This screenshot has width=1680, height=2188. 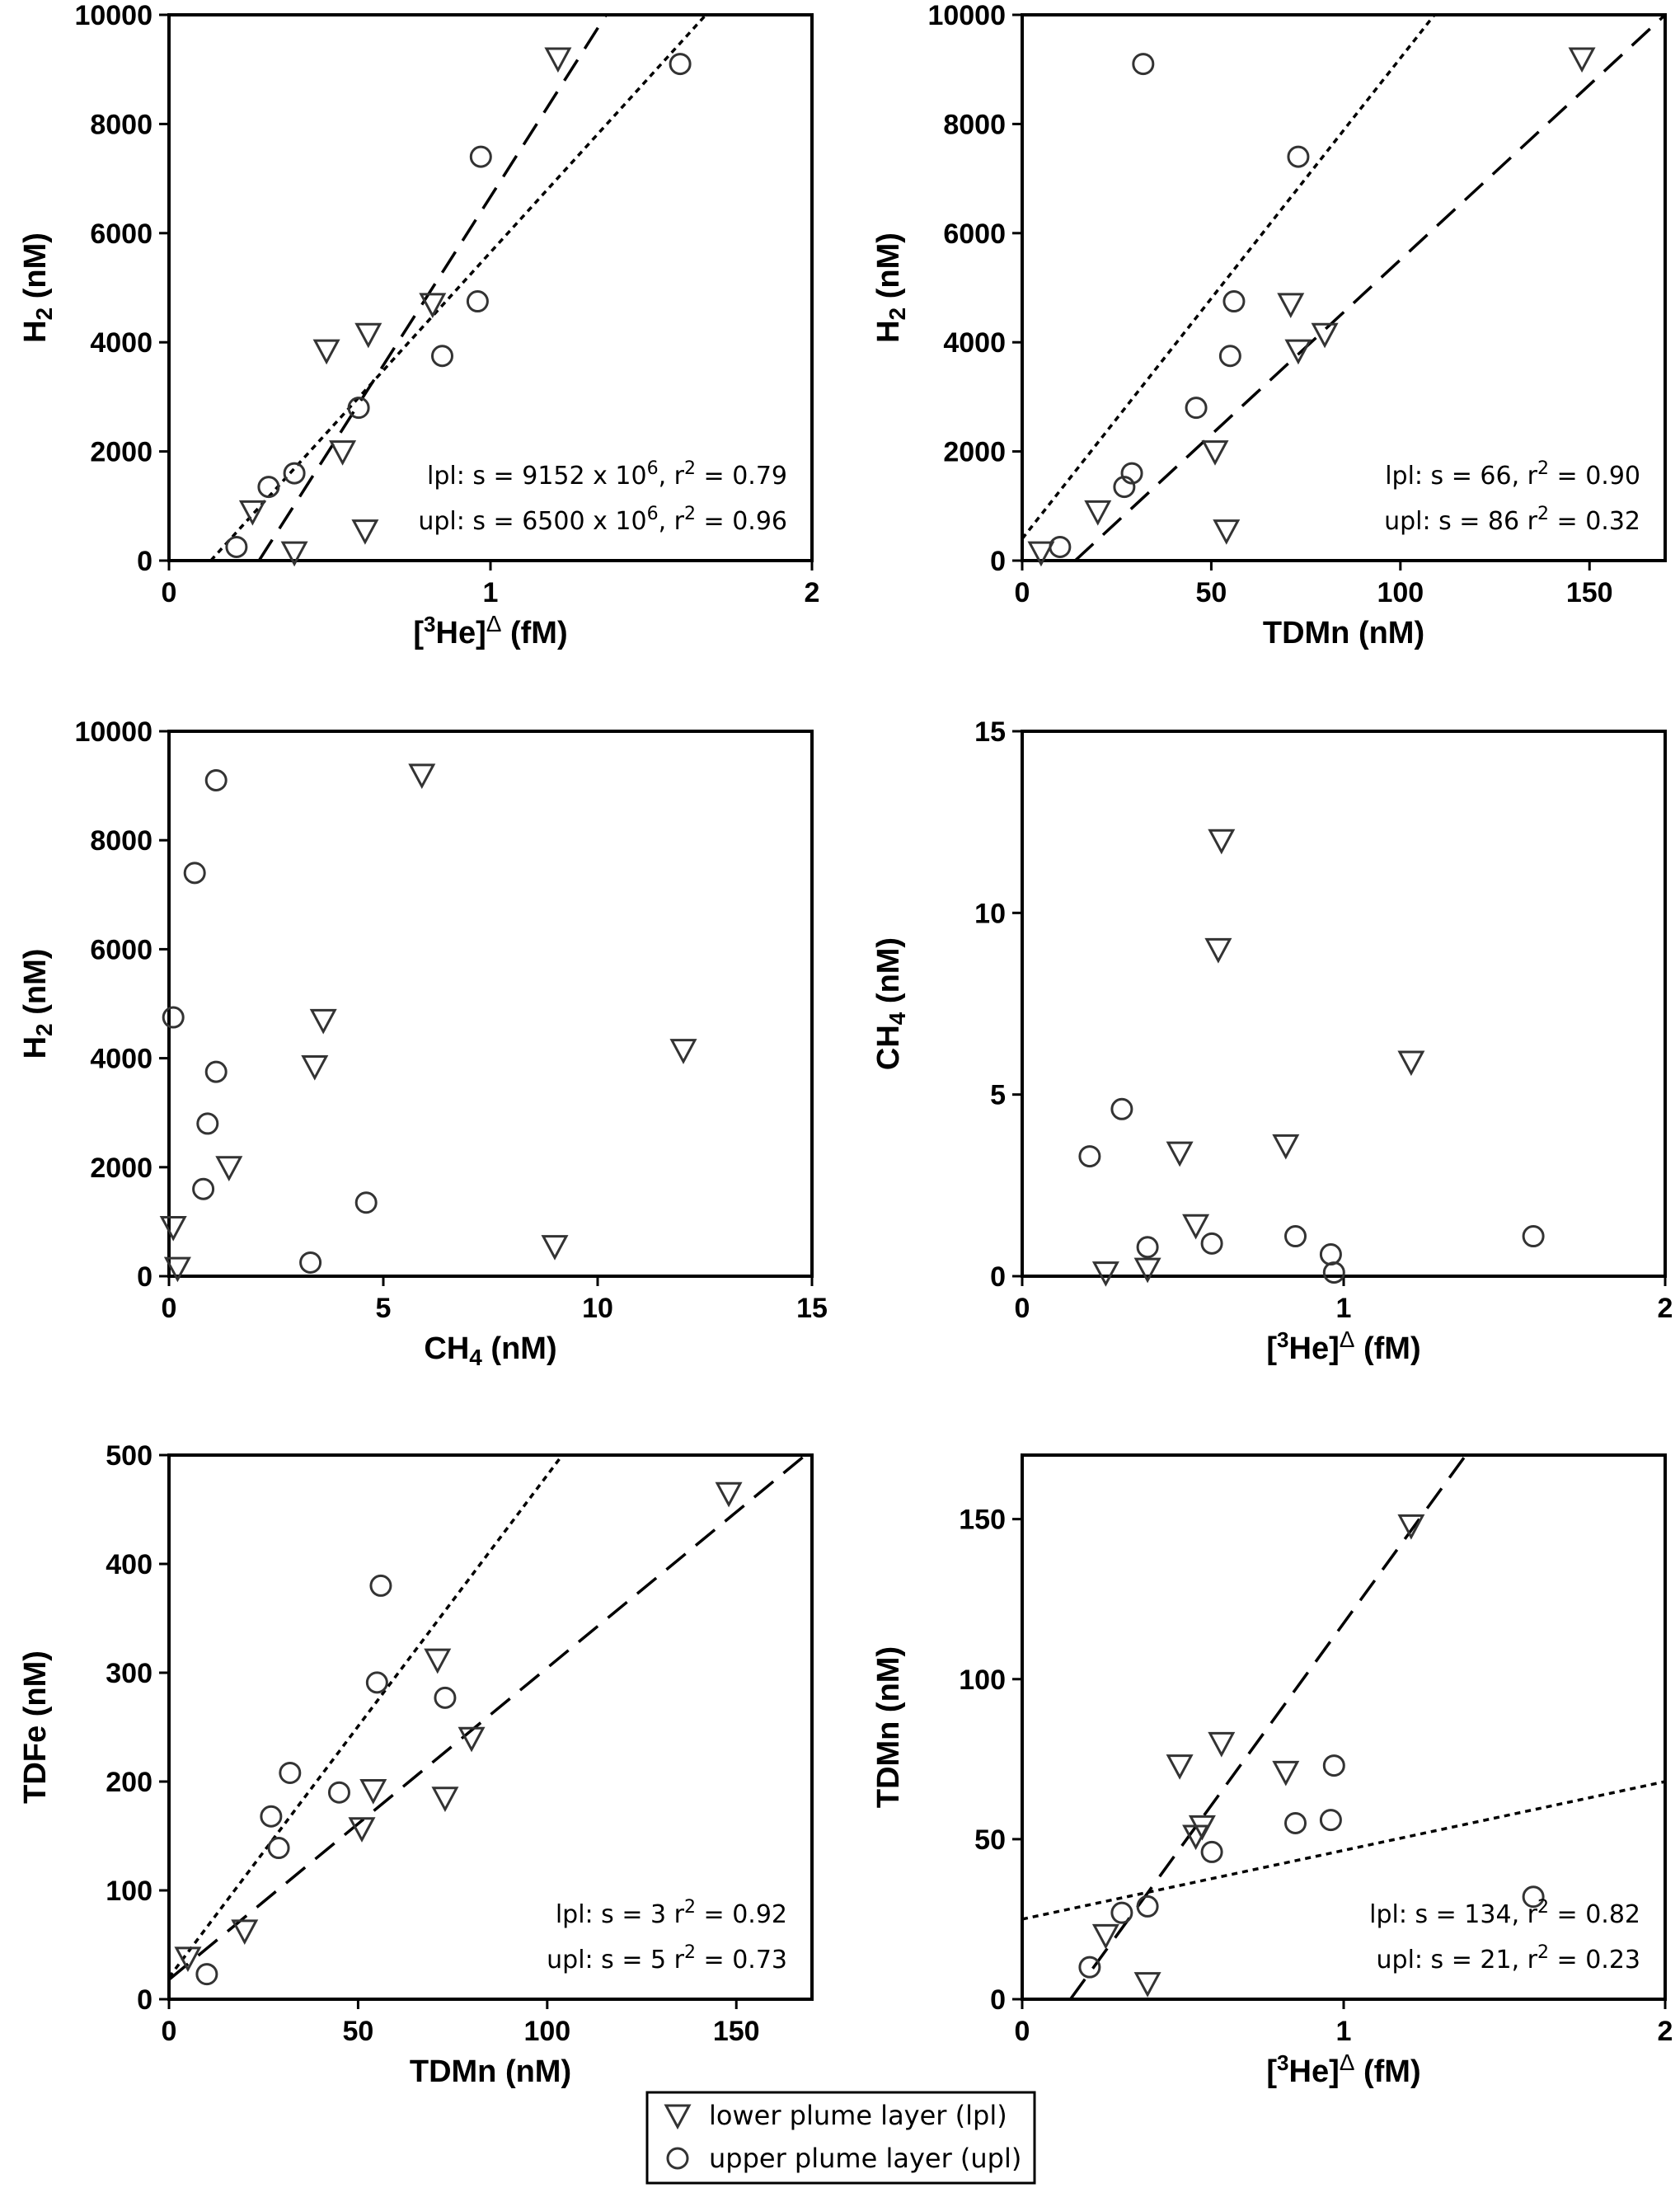 What do you see at coordinates (1512, 474) in the screenshot?
I see `regression-annotation: lpl: s = 66, r2 = 0.90` at bounding box center [1512, 474].